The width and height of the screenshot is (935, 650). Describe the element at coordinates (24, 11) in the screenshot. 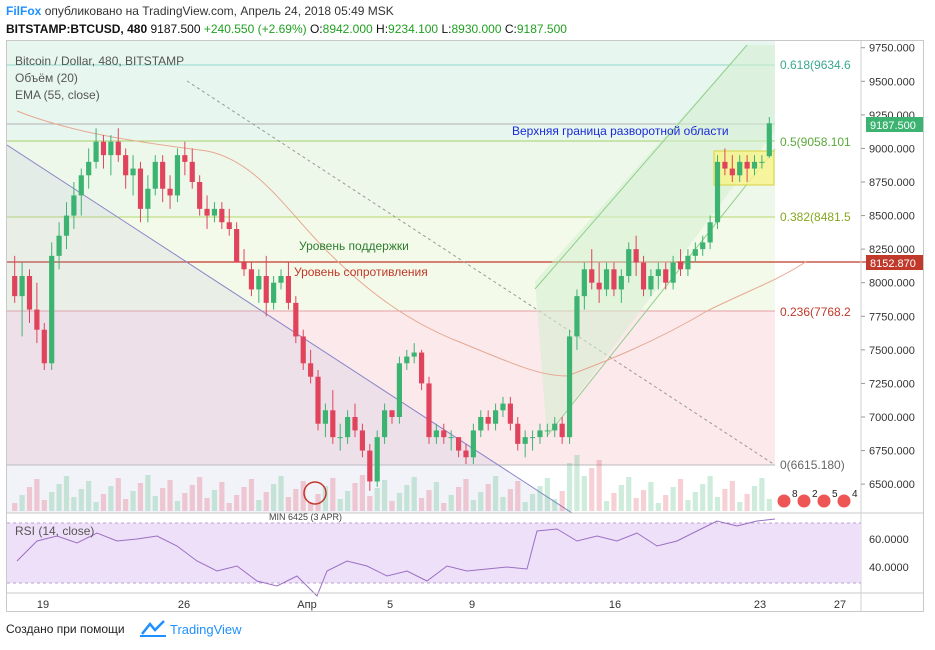

I see `author-name: FilFox` at that location.